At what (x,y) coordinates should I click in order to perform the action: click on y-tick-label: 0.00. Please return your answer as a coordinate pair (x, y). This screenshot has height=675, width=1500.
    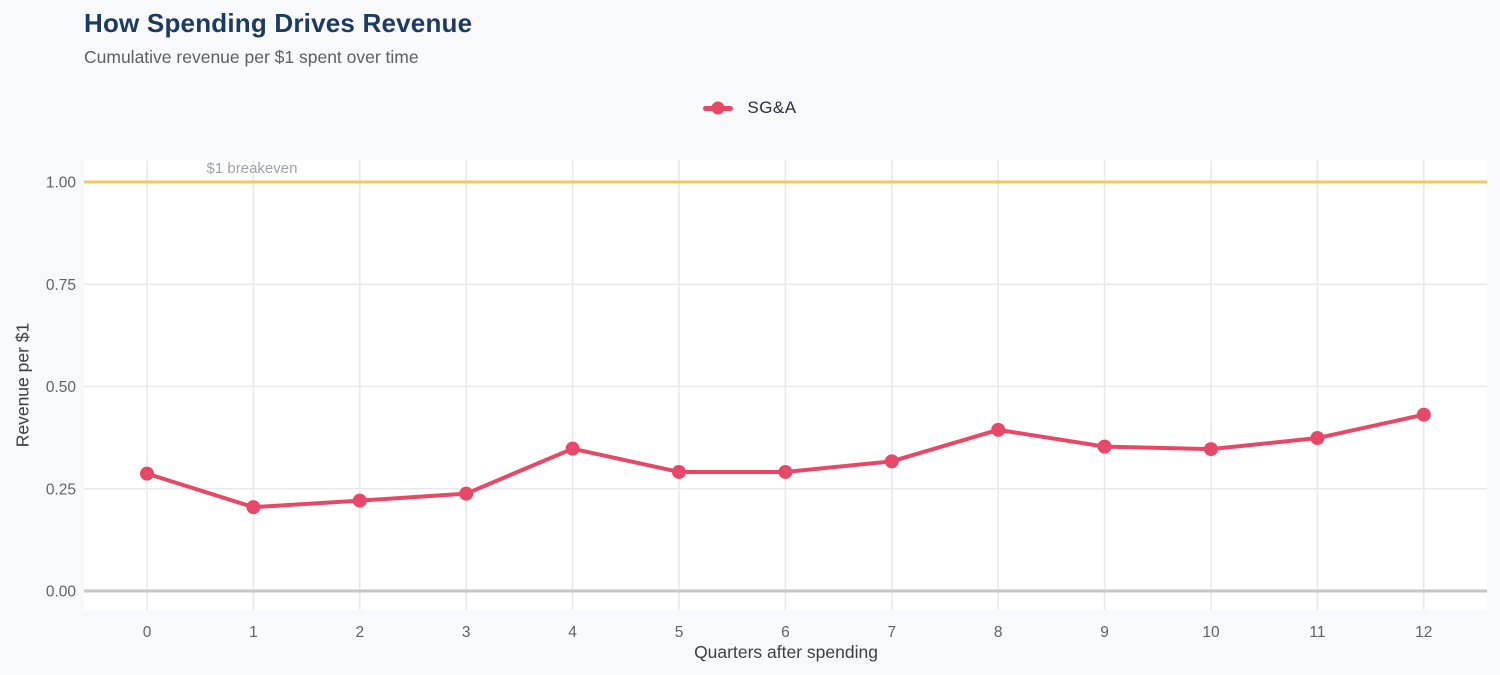
    Looking at the image, I should click on (61, 592).